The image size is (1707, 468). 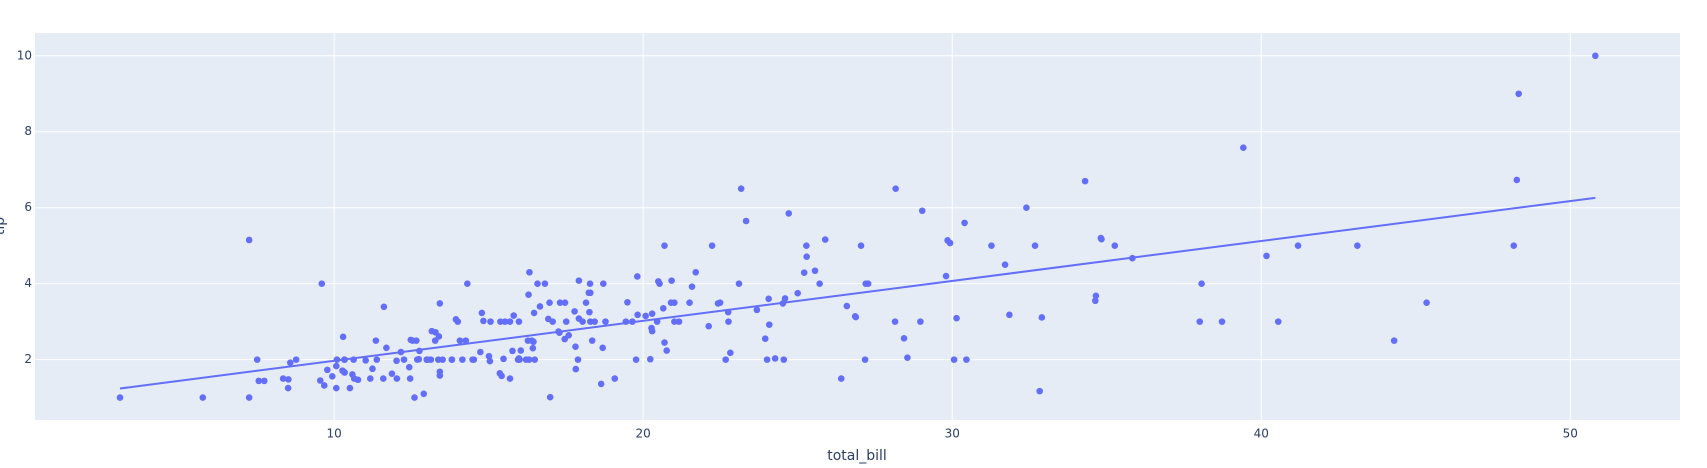 What do you see at coordinates (857, 456) in the screenshot?
I see `x-axis-title: total_bill` at bounding box center [857, 456].